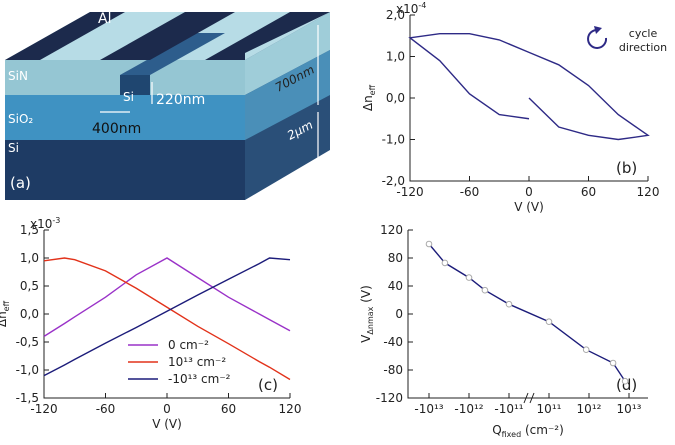 This screenshot has width=675, height=445. What do you see at coordinates (29, 230) in the screenshot?
I see `y-tick-label: 1,5` at bounding box center [29, 230].